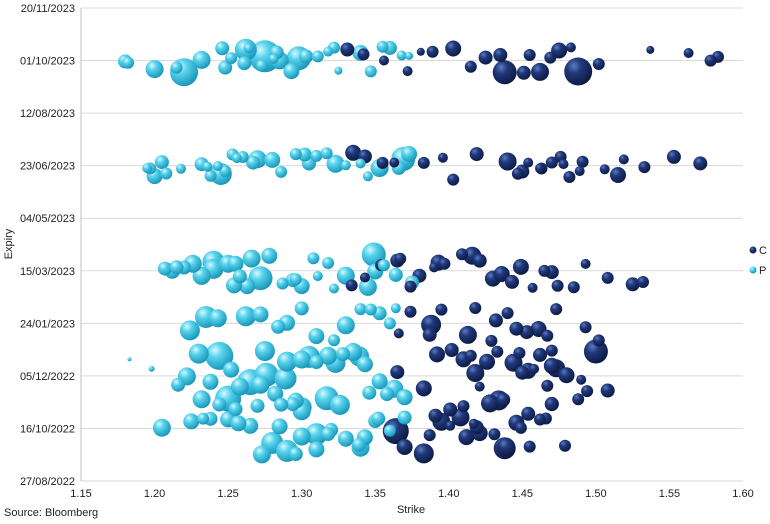 This screenshot has height=524, width=770. What do you see at coordinates (375, 494) in the screenshot?
I see `x-tick-label: 1.35` at bounding box center [375, 494].